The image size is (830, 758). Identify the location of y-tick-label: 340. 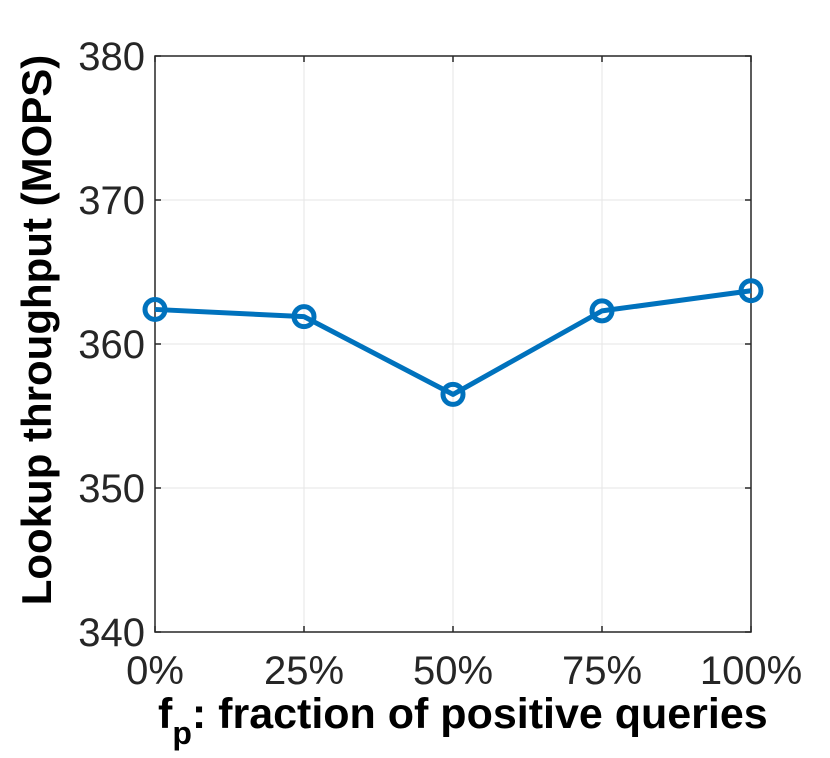
(111, 633).